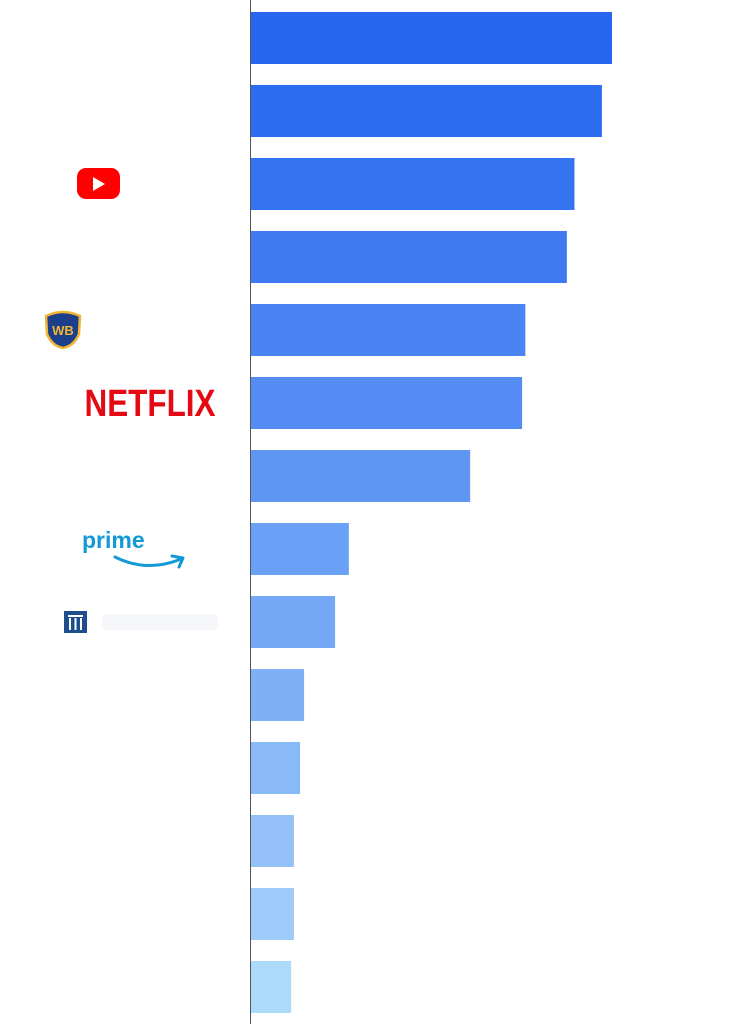 This screenshot has width=753, height=1024. Describe the element at coordinates (98, 183) in the screenshot. I see `youtube-logo-icon` at that location.